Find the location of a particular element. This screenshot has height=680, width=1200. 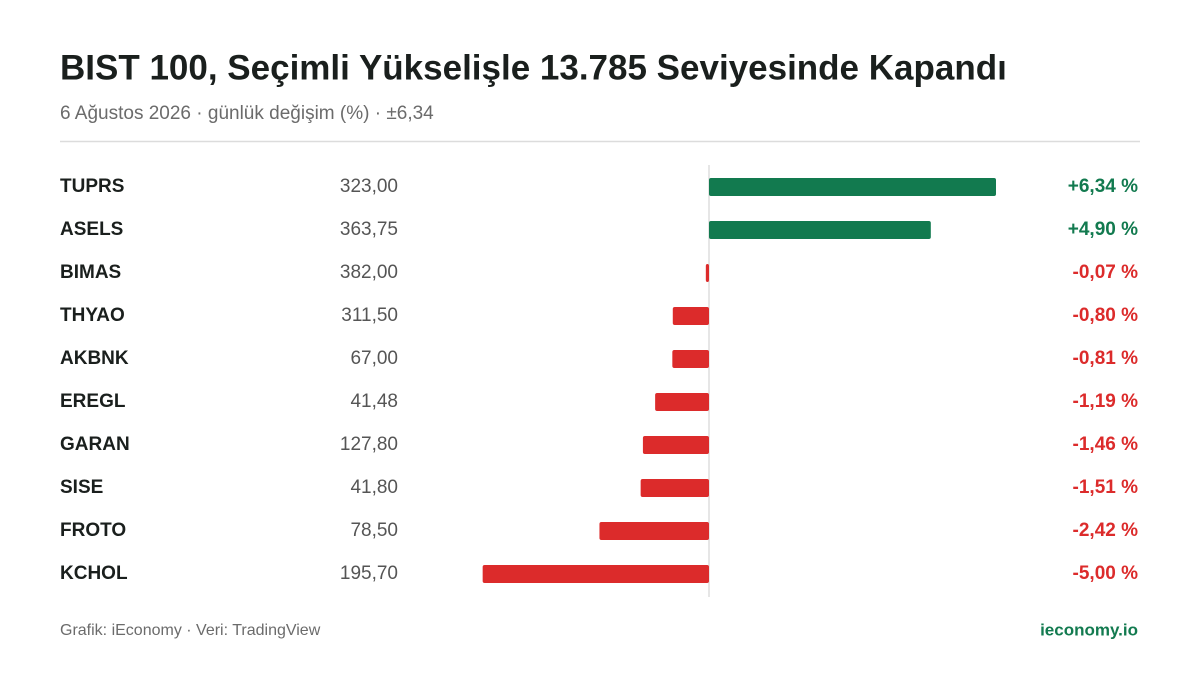

value-label: -5,00 % is located at coordinates (1106, 573).